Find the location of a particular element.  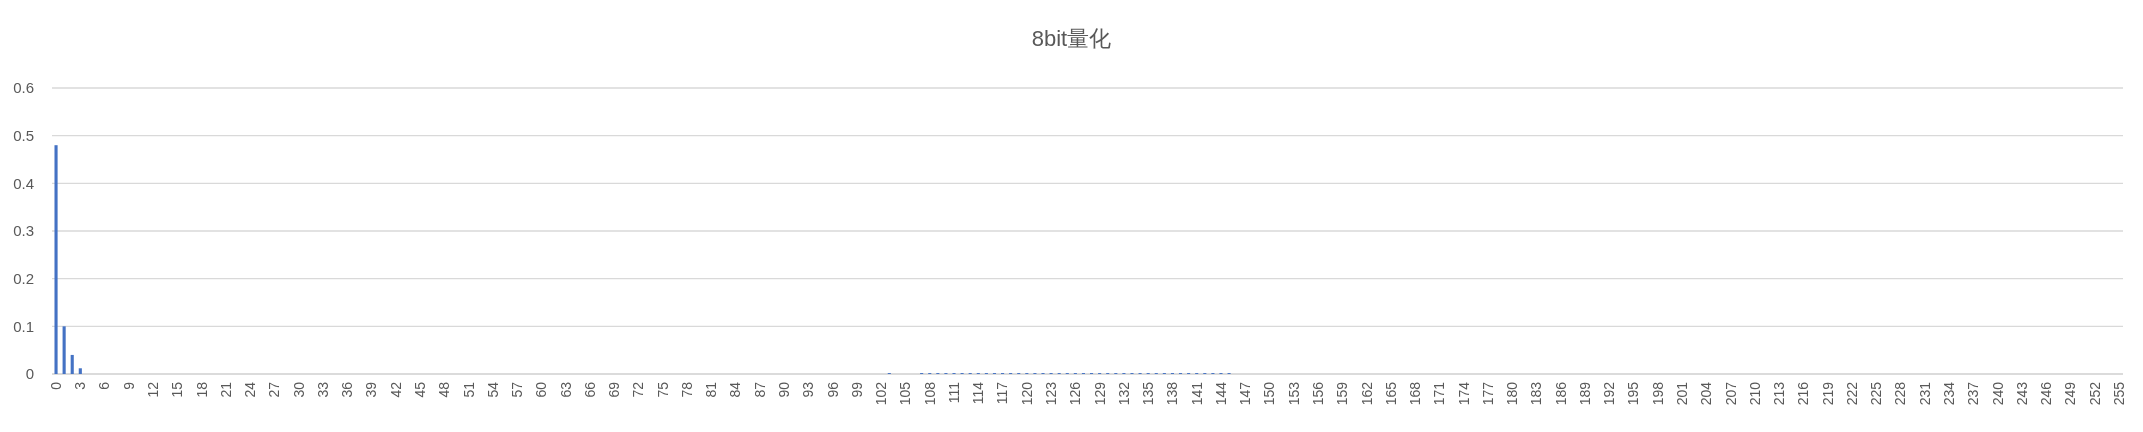

x-tick-label: 231 is located at coordinates (1924, 393).